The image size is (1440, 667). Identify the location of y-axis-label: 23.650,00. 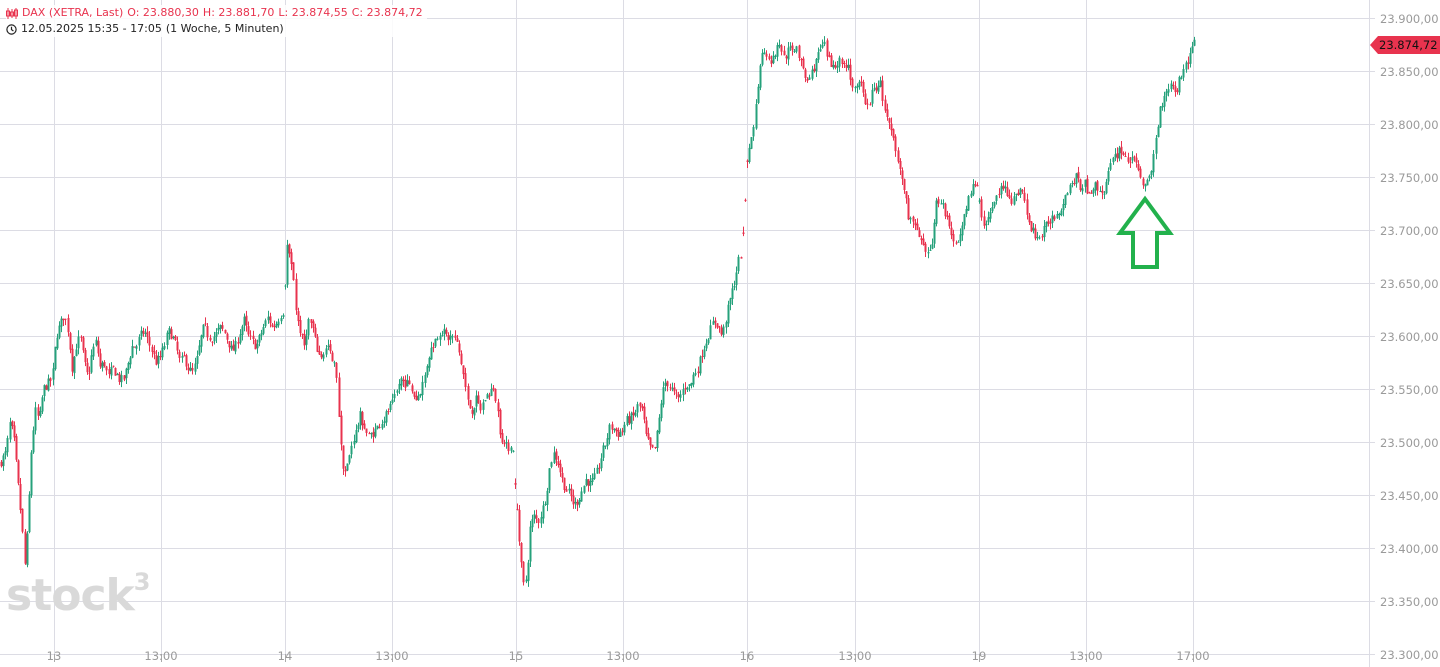
(1409, 283).